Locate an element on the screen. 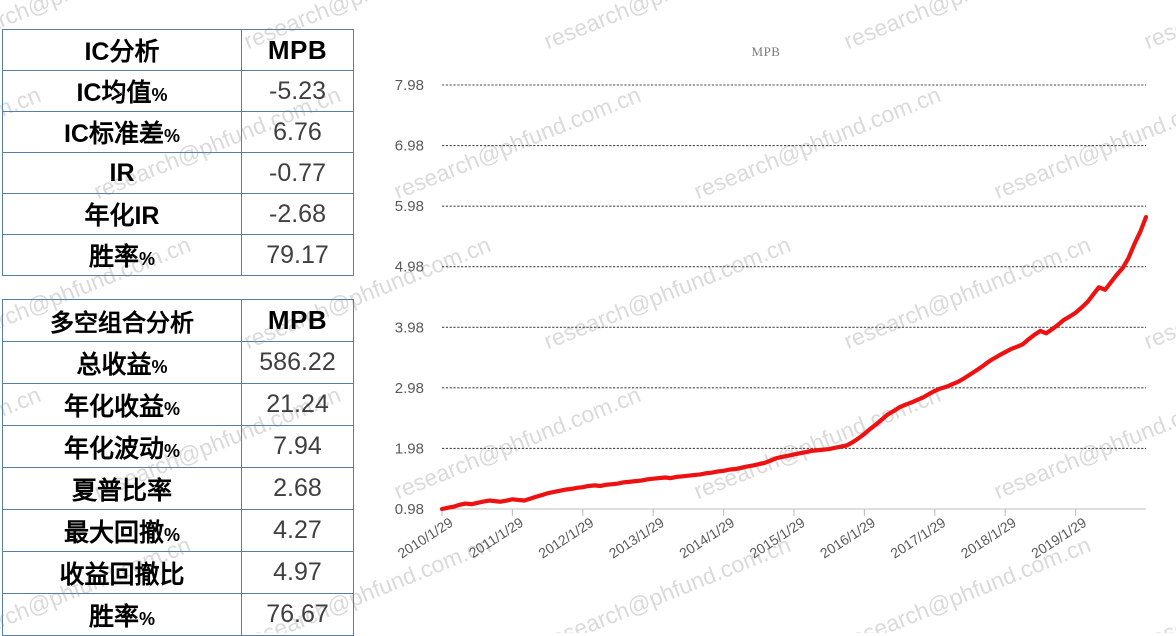 The width and height of the screenshot is (1176, 636). table-row: 总收益% 586.22 is located at coordinates (178, 362).